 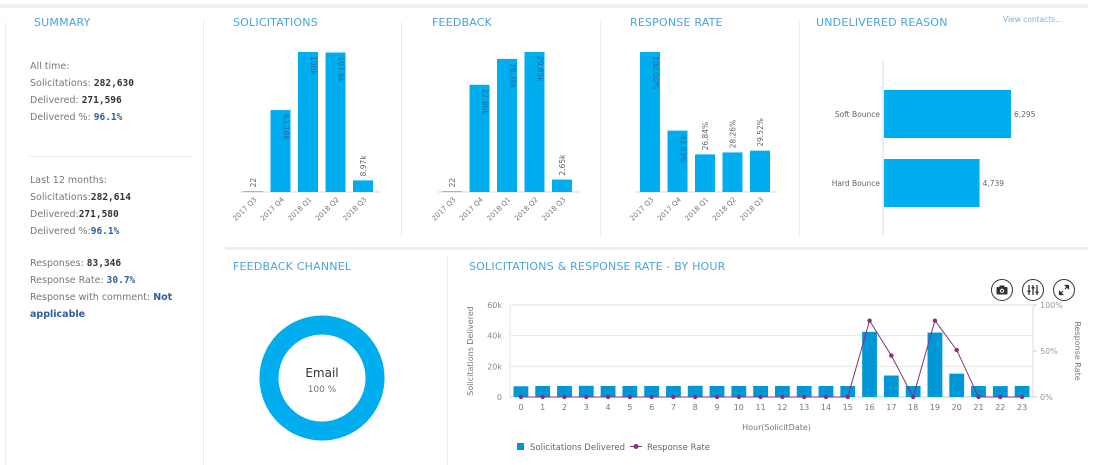 What do you see at coordinates (98, 214) in the screenshot?
I see `value: 271,580` at bounding box center [98, 214].